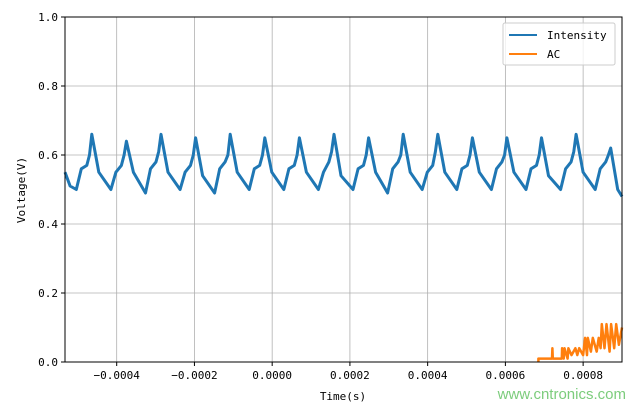 Image resolution: width=640 pixels, height=409 pixels. Describe the element at coordinates (48, 293) in the screenshot. I see `y-tick-label: 0.2` at that location.